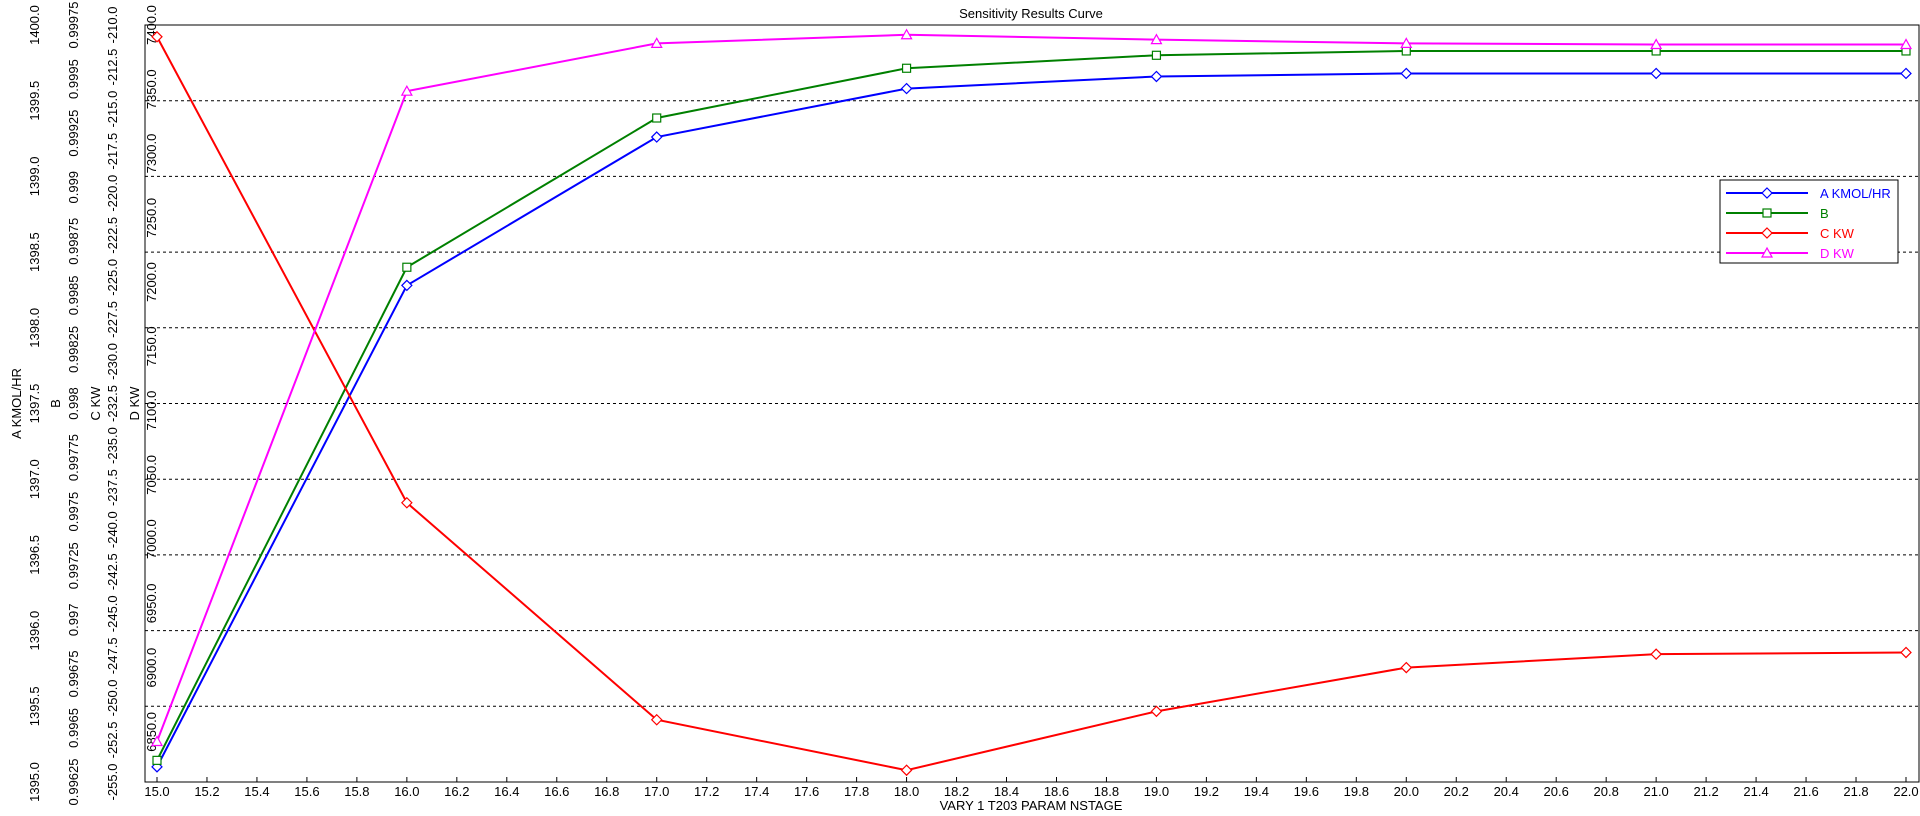 This screenshot has height=816, width=1920. What do you see at coordinates (151, 475) in the screenshot?
I see `y-tick-label: 7050.0` at bounding box center [151, 475].